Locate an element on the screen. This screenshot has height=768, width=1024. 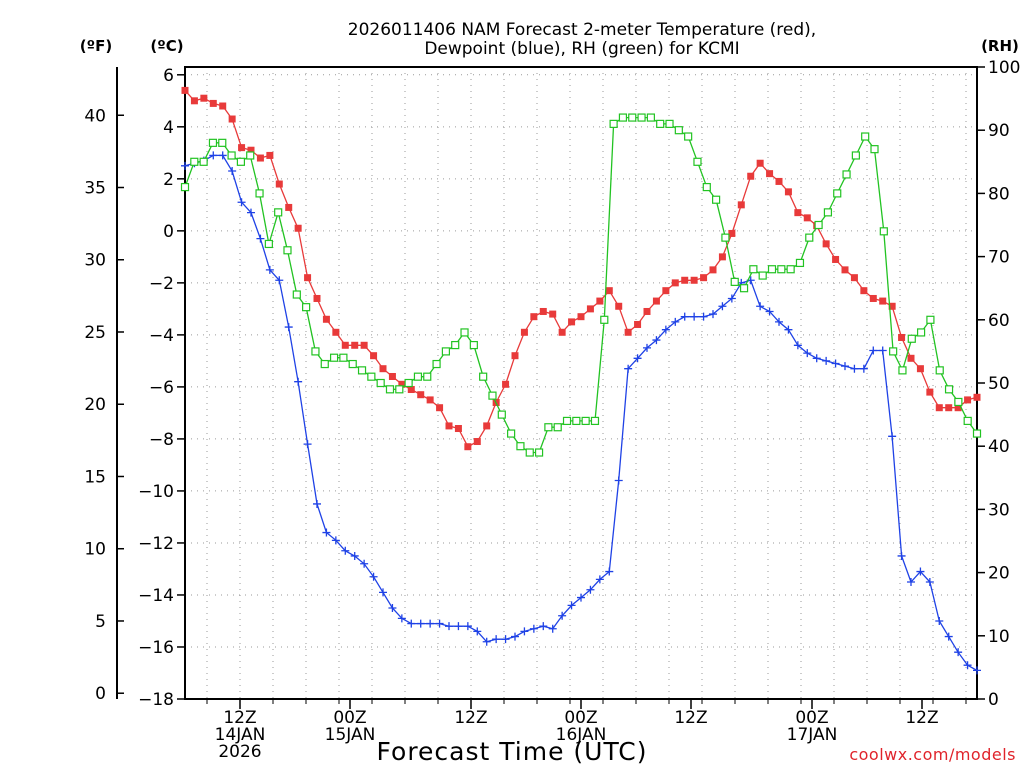
rh-tick-label: 20 is located at coordinates (999, 574).